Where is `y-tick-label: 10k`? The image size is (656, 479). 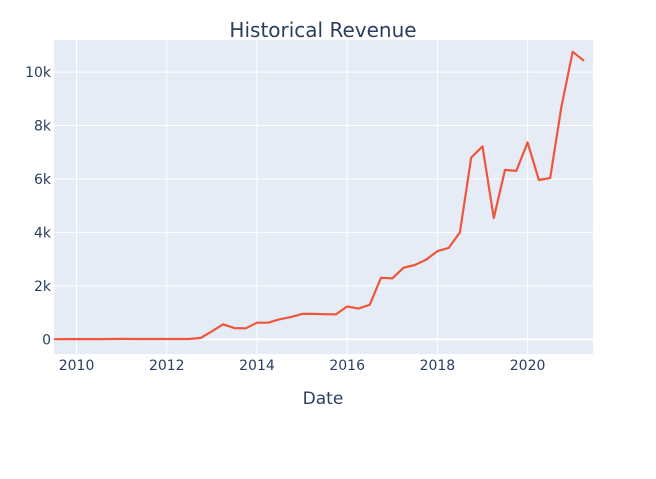
y-tick-label: 10k is located at coordinates (38, 73).